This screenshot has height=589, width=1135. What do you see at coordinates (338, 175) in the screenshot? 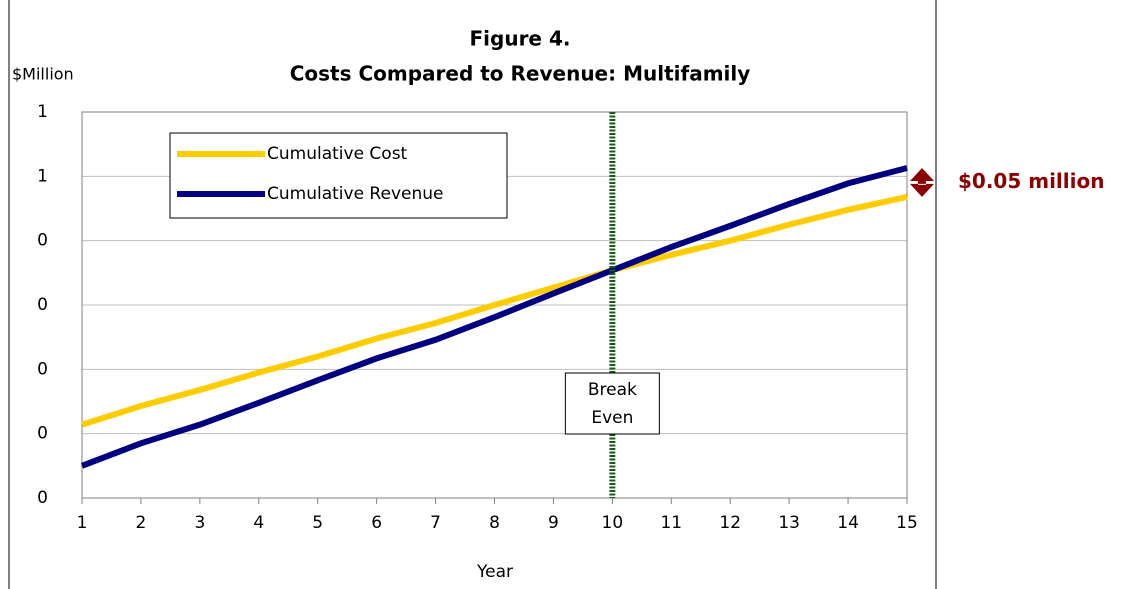
I see `legend-box` at bounding box center [338, 175].